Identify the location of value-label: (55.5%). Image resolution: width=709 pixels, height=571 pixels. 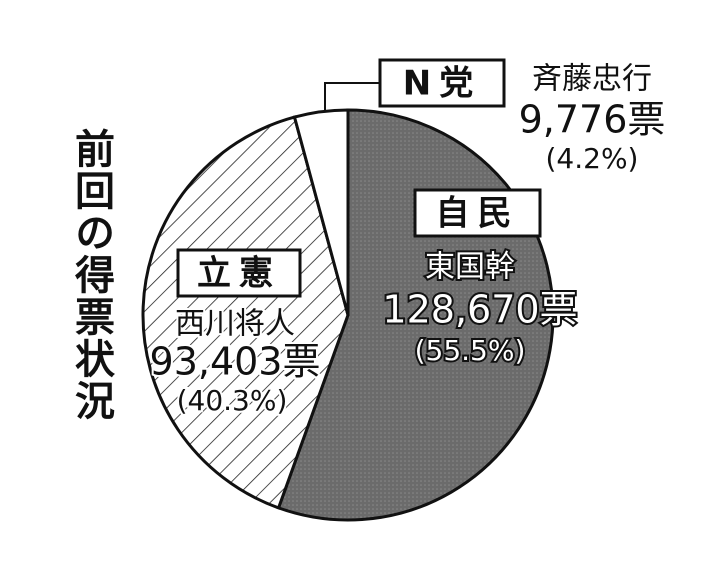
(470, 350).